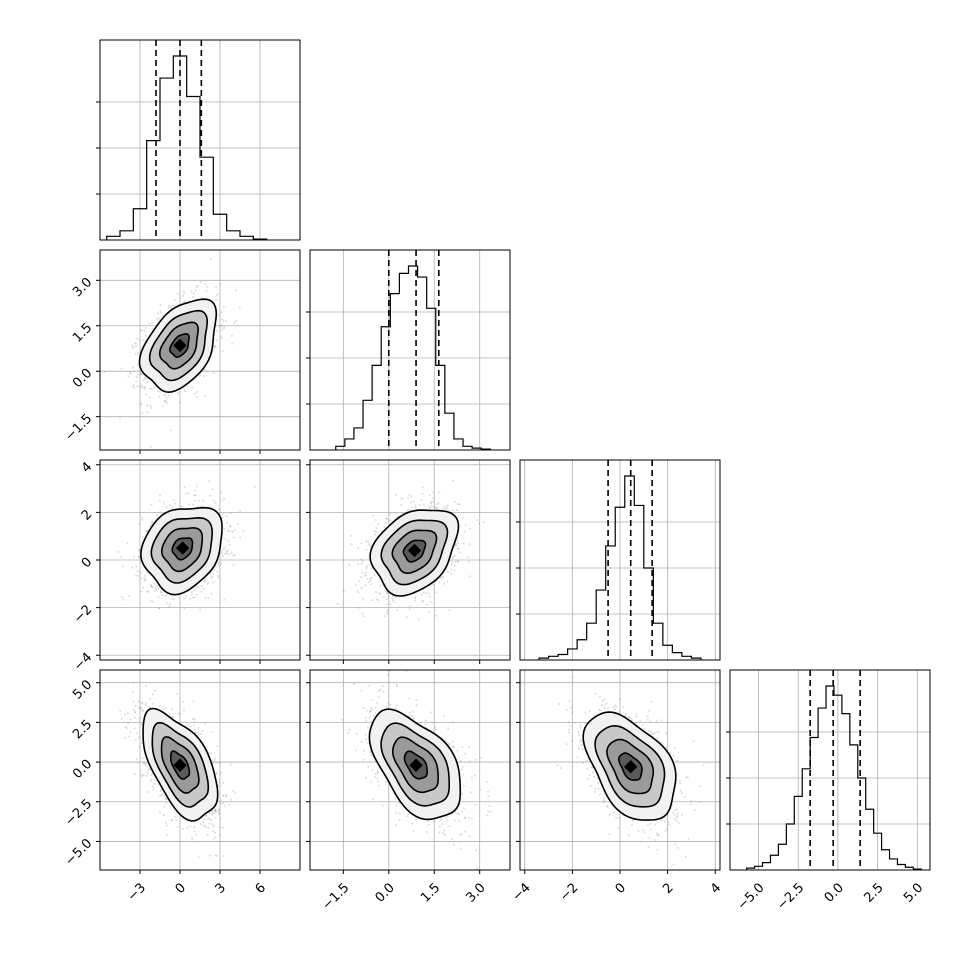  I want to click on xtick-label-param-0-3: 6, so click(261, 888).